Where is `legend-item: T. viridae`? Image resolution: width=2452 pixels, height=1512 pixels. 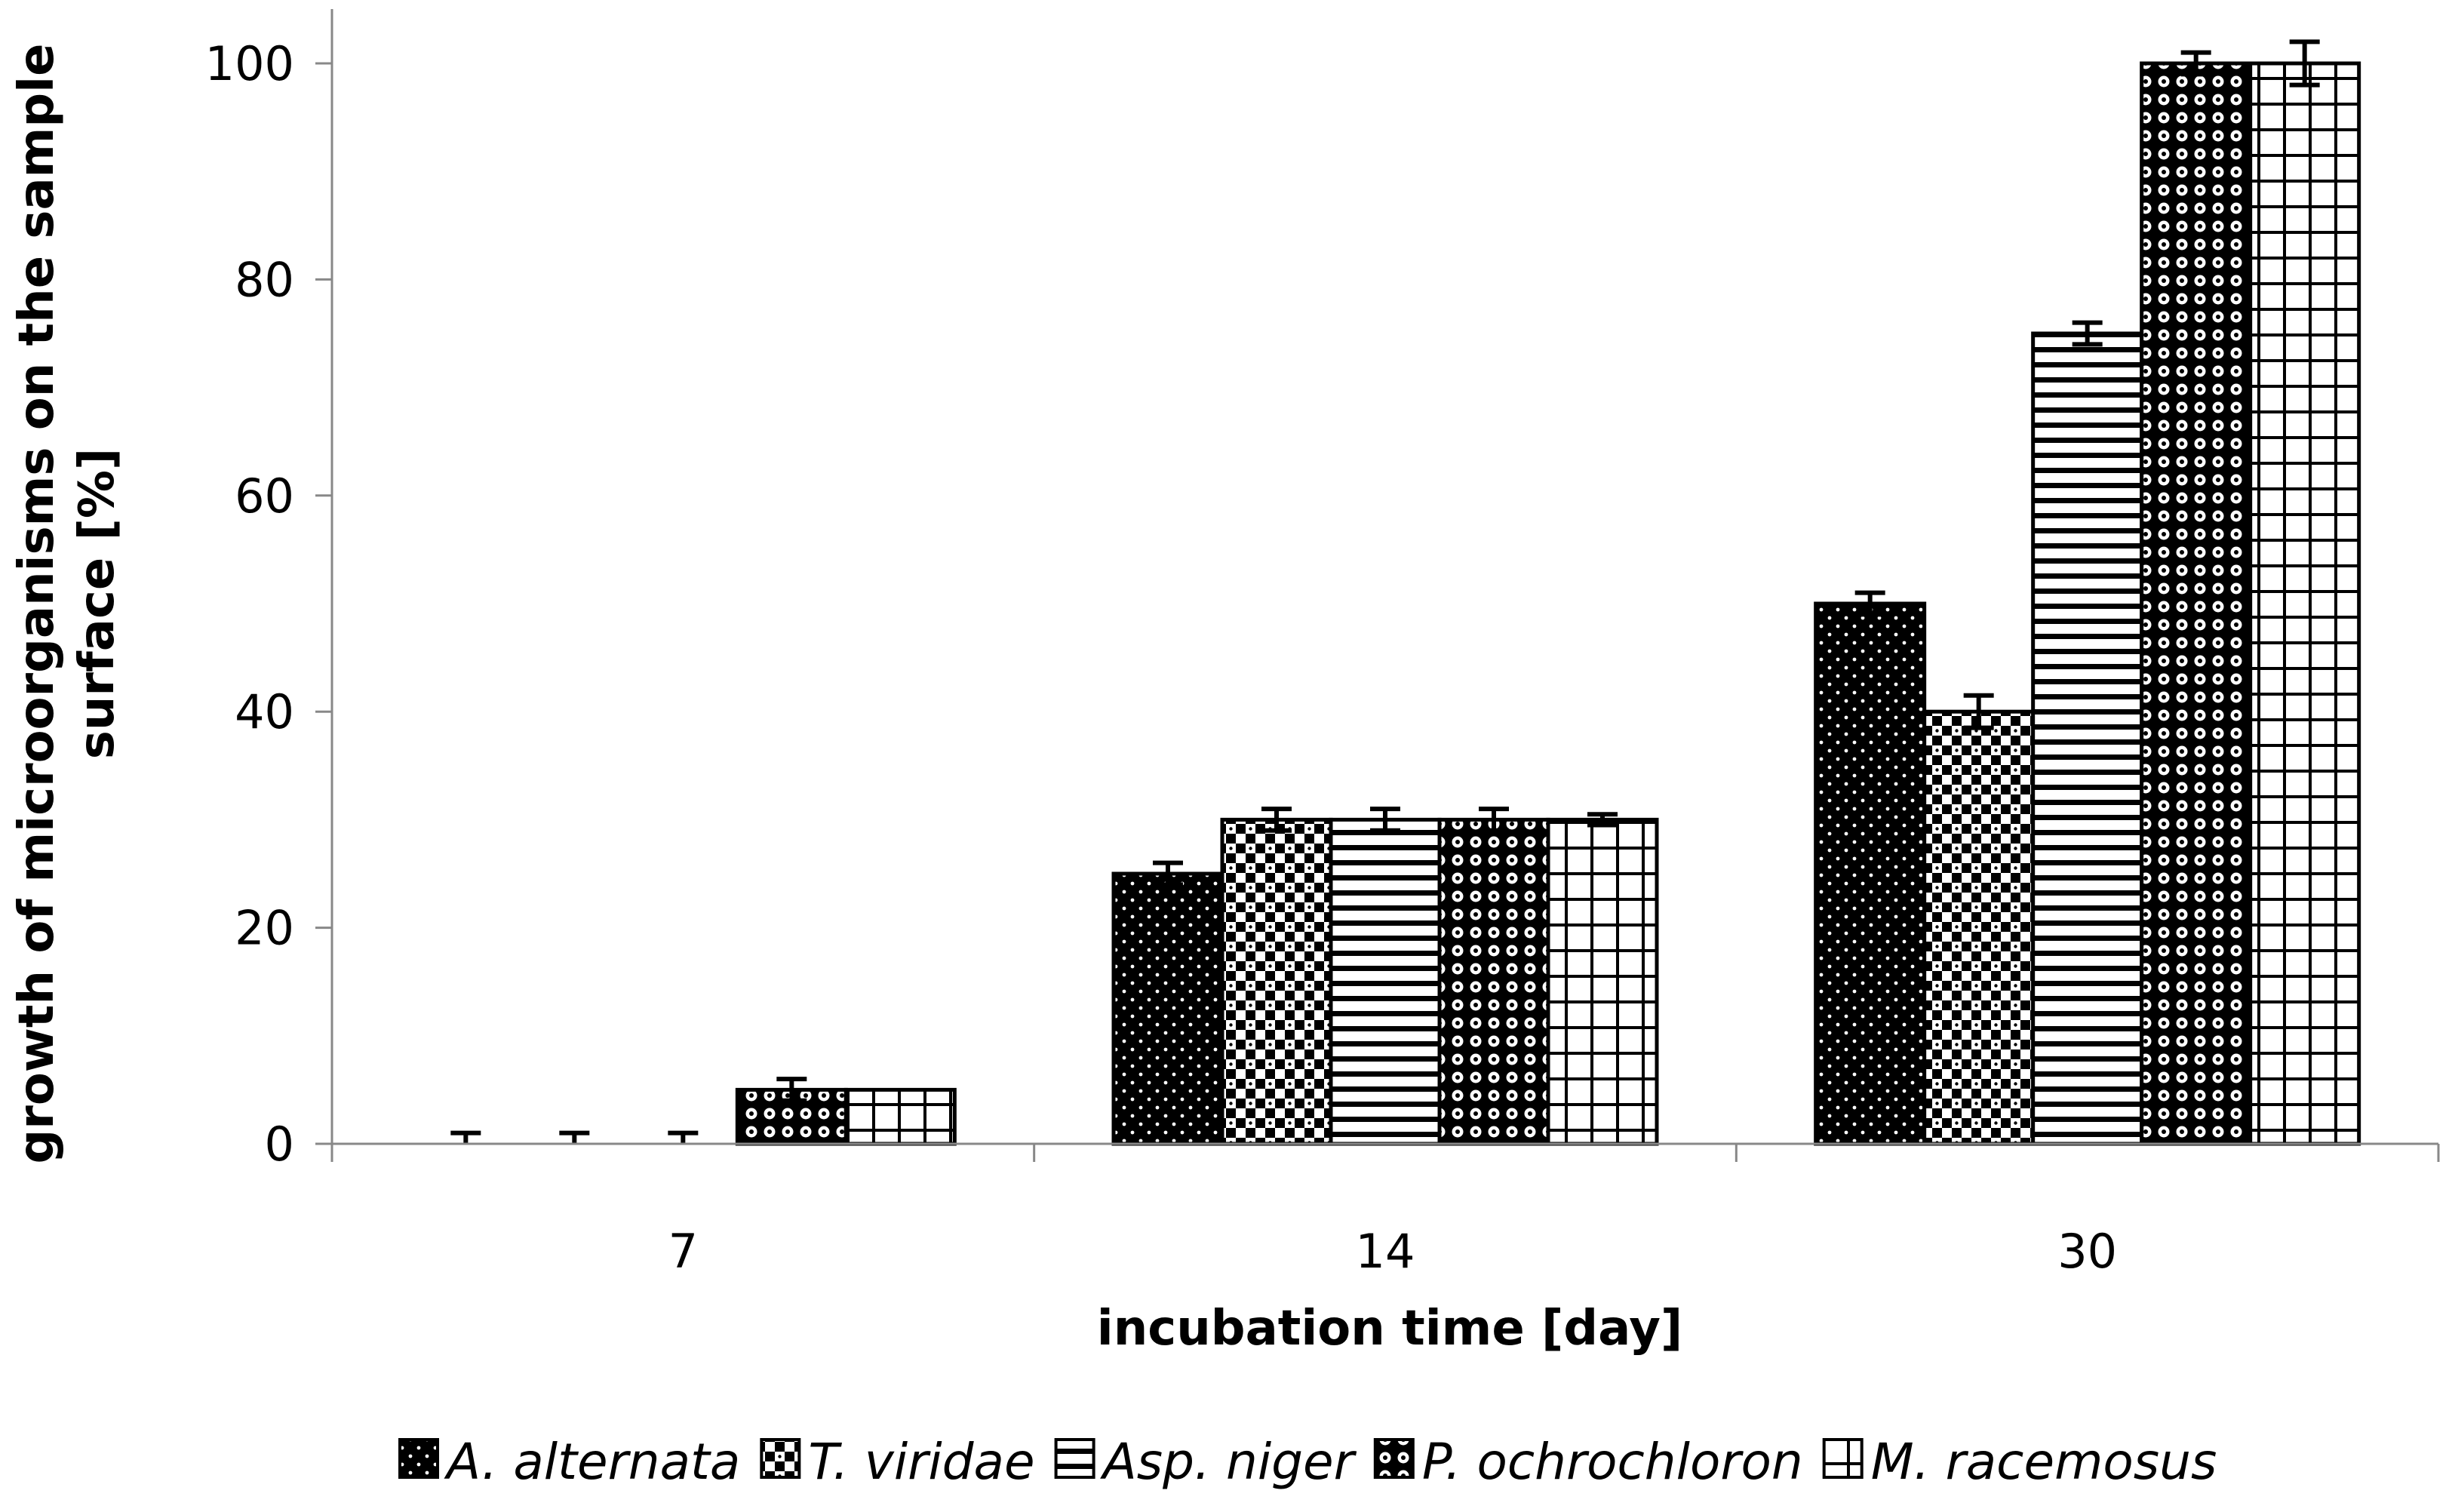
legend-item: T. viridae is located at coordinates (897, 1462).